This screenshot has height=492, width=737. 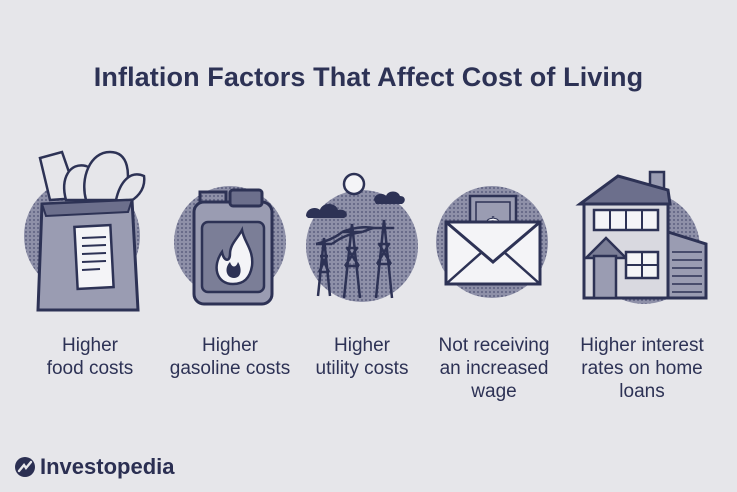 What do you see at coordinates (90, 357) in the screenshot?
I see `factor-label: Higher food costs` at bounding box center [90, 357].